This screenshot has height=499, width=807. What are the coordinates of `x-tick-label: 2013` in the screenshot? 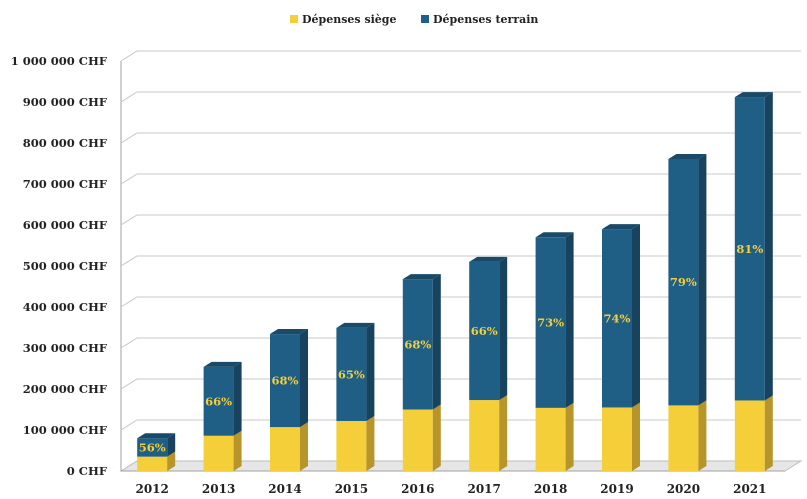 It's located at (218, 489).